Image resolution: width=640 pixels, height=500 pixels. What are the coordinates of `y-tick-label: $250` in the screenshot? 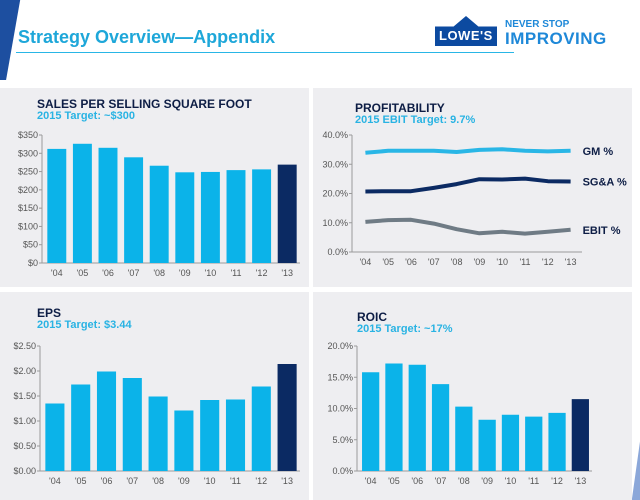 It's located at (28, 172).